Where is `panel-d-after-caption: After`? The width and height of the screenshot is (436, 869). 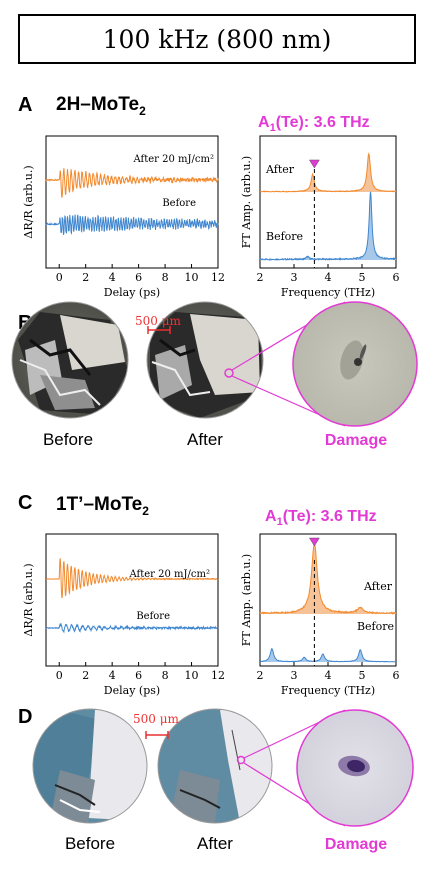
panel-d-after-caption: After is located at coordinates (215, 843).